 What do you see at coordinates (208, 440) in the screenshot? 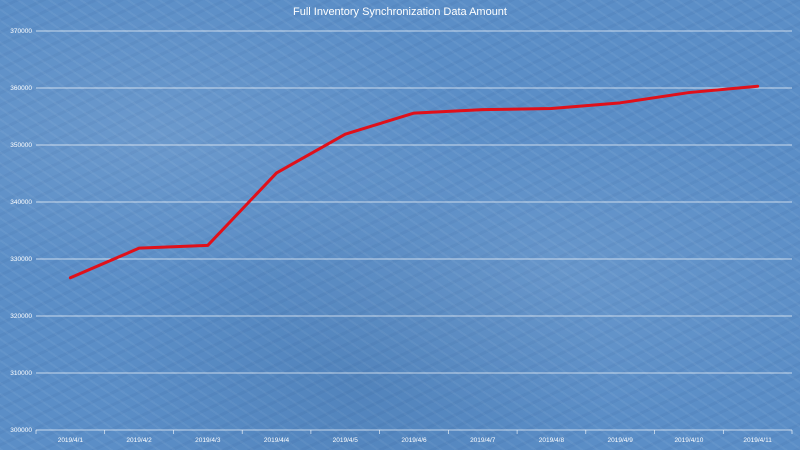
I see `x-tick-label: 2019/4/3` at bounding box center [208, 440].